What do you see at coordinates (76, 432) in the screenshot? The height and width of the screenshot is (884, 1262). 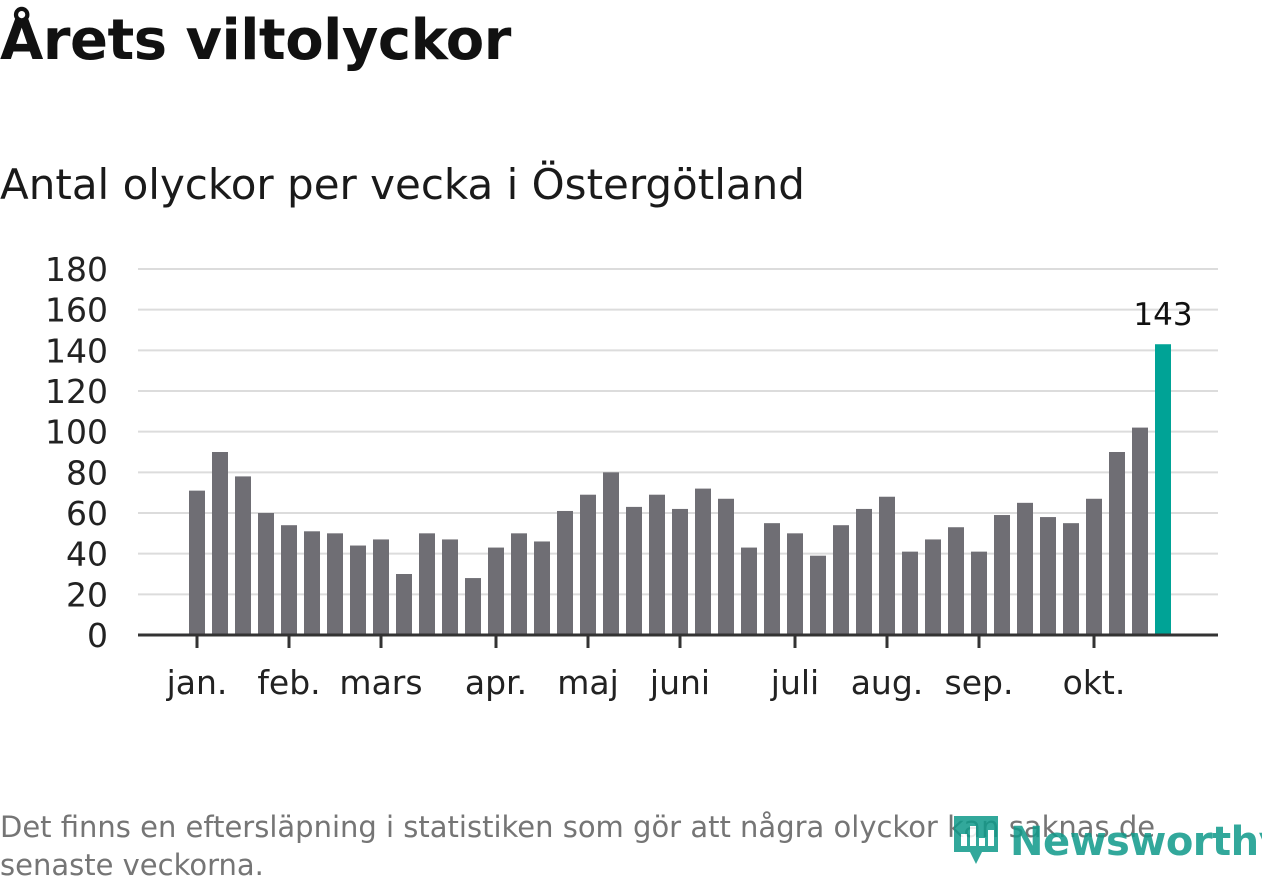 I see `y-tick-label: 100` at bounding box center [76, 432].